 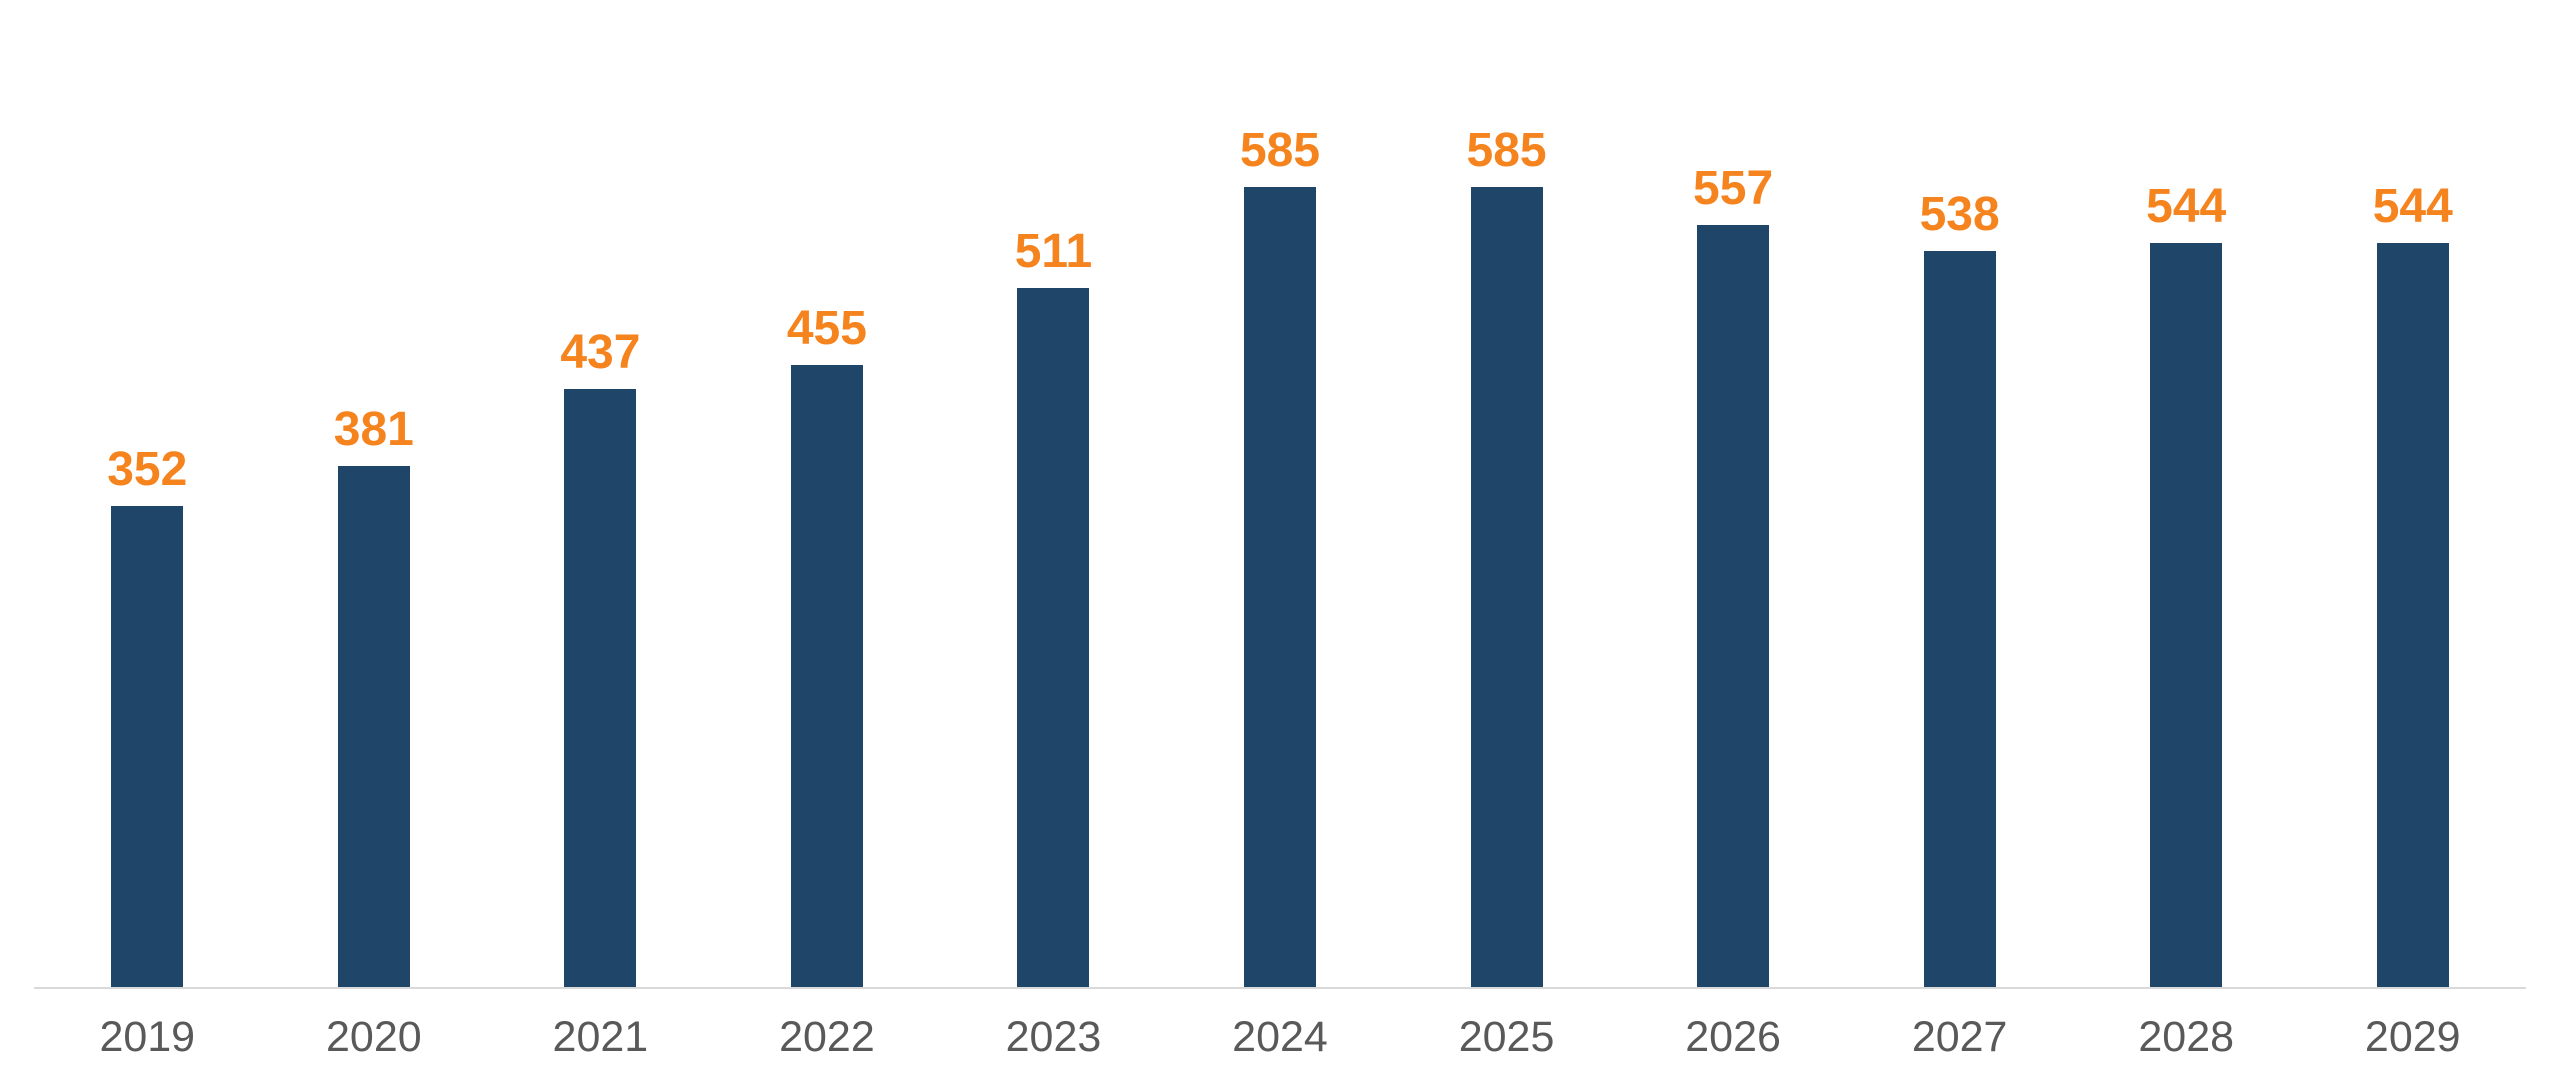 I want to click on x-axis-tick-label: 2029, so click(x=2412, y=1037).